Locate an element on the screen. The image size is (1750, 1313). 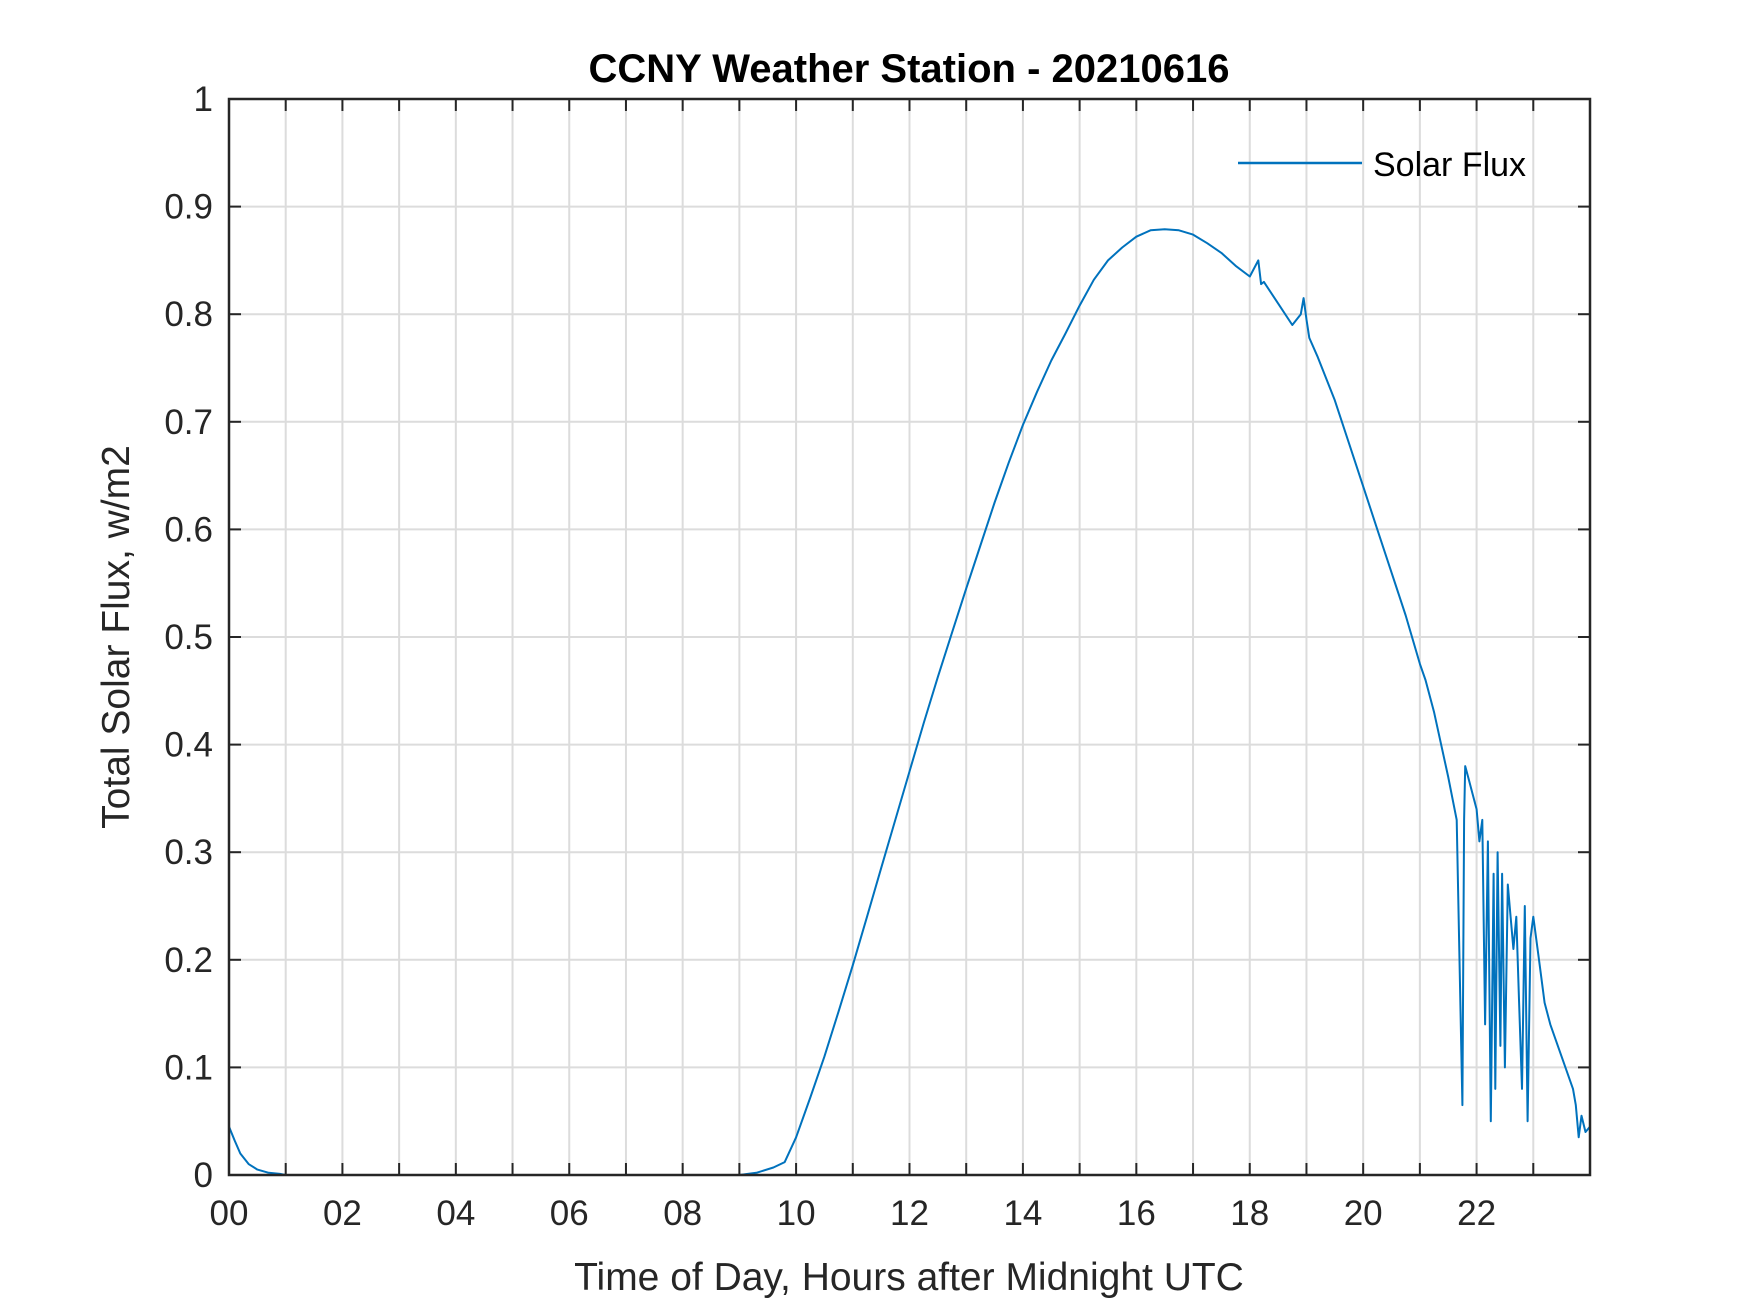
x-tick-label: 18 is located at coordinates (1249, 1213).